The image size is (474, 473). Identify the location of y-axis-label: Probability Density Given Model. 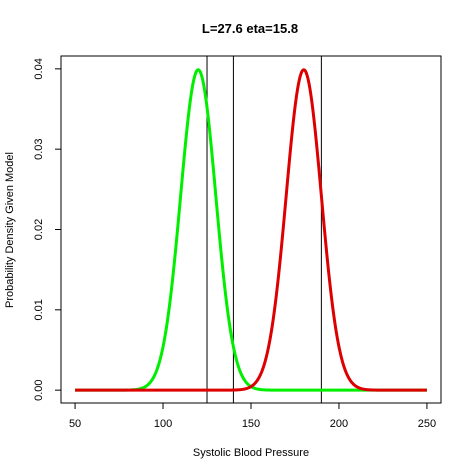
(10, 230).